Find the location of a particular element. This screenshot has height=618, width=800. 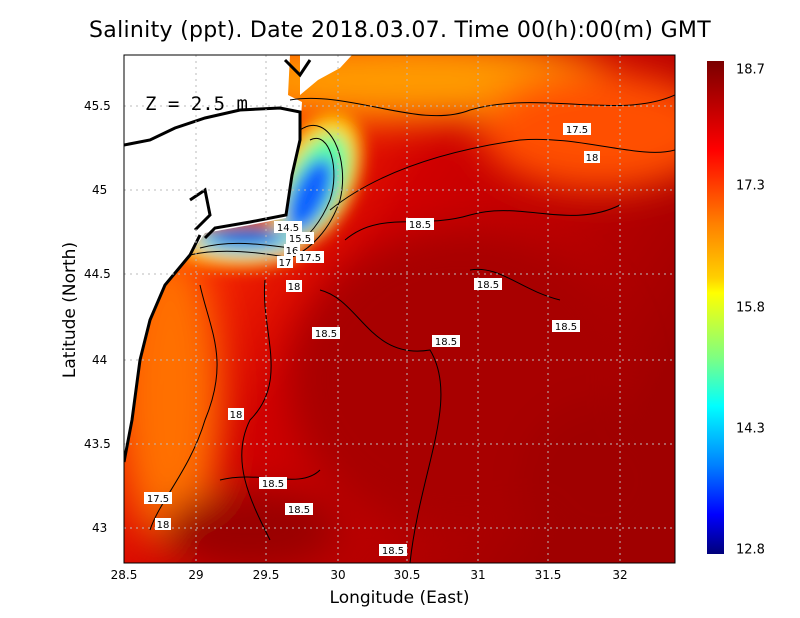

colorbar-tick: 15.8 is located at coordinates (750, 308).